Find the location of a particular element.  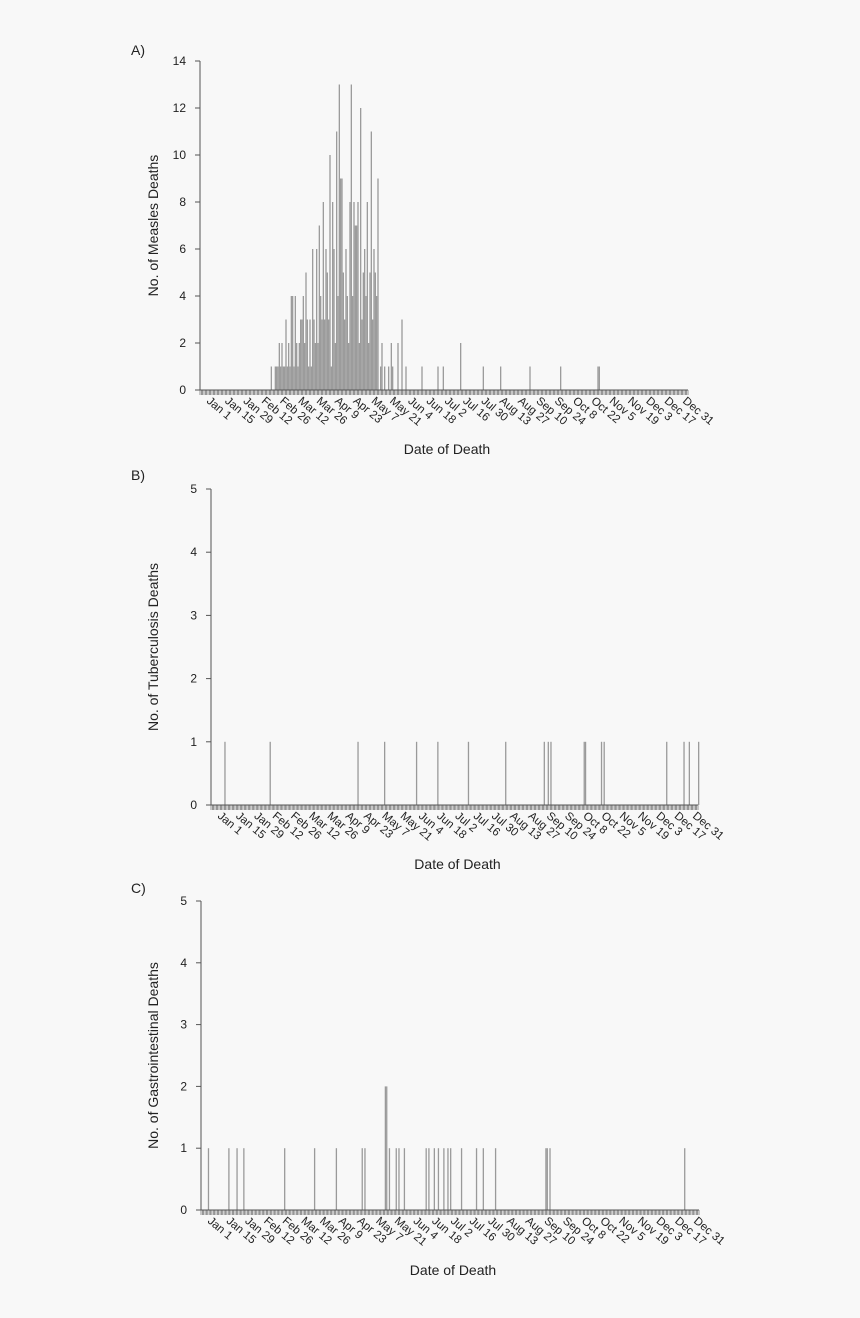

y-tick-label: 8 is located at coordinates (182, 202).